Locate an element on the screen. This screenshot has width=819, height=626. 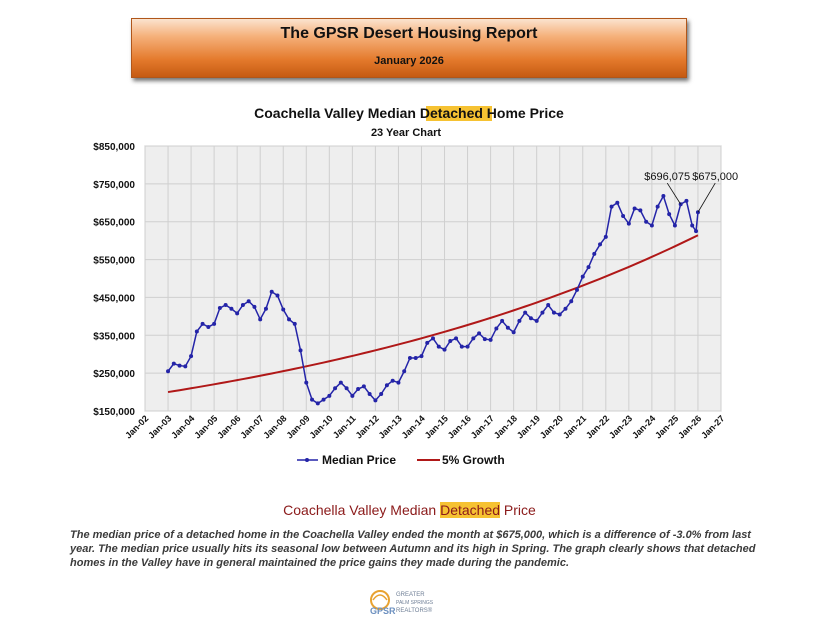
annotation-label: $675,000 is located at coordinates (715, 177).